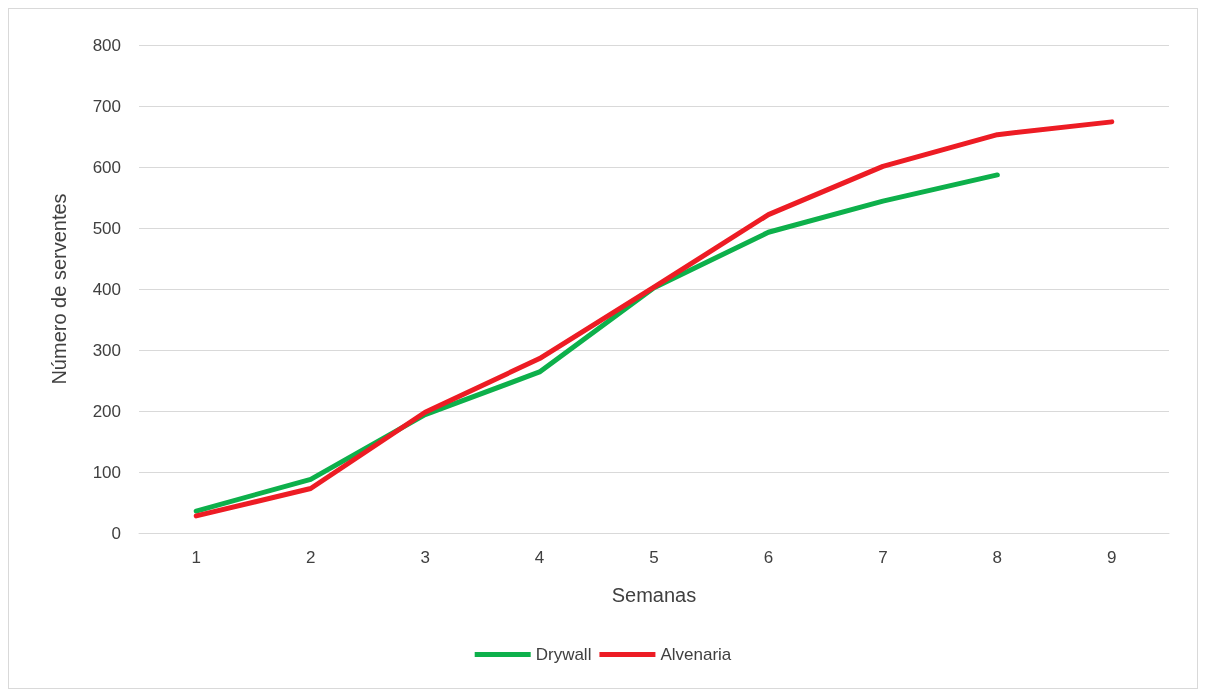 This screenshot has width=1206, height=697. Describe the element at coordinates (106, 106) in the screenshot. I see `y-tick-label: 700` at that location.